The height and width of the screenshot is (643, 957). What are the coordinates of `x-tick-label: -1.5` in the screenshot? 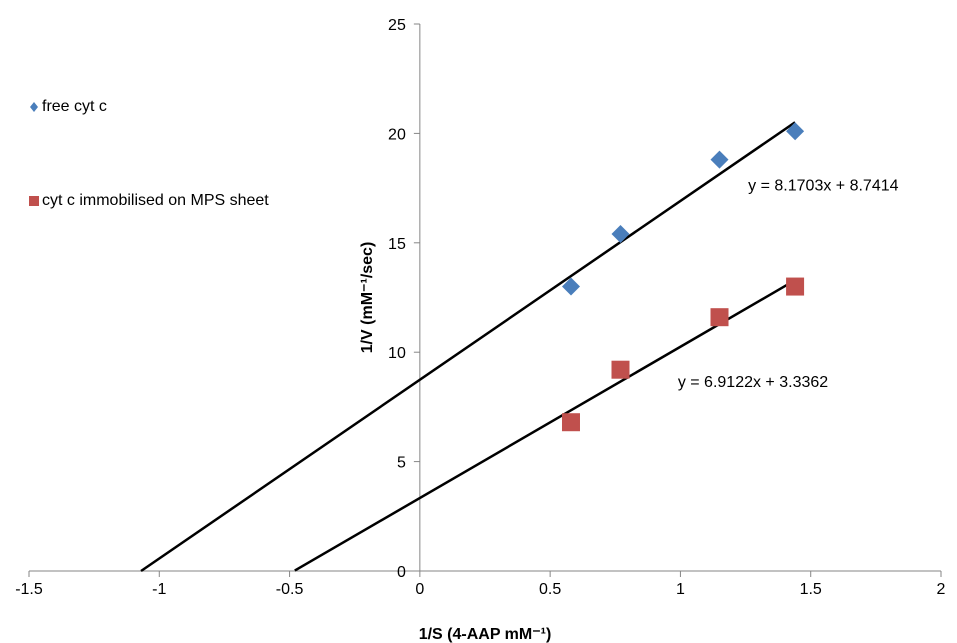 It's located at (29, 589).